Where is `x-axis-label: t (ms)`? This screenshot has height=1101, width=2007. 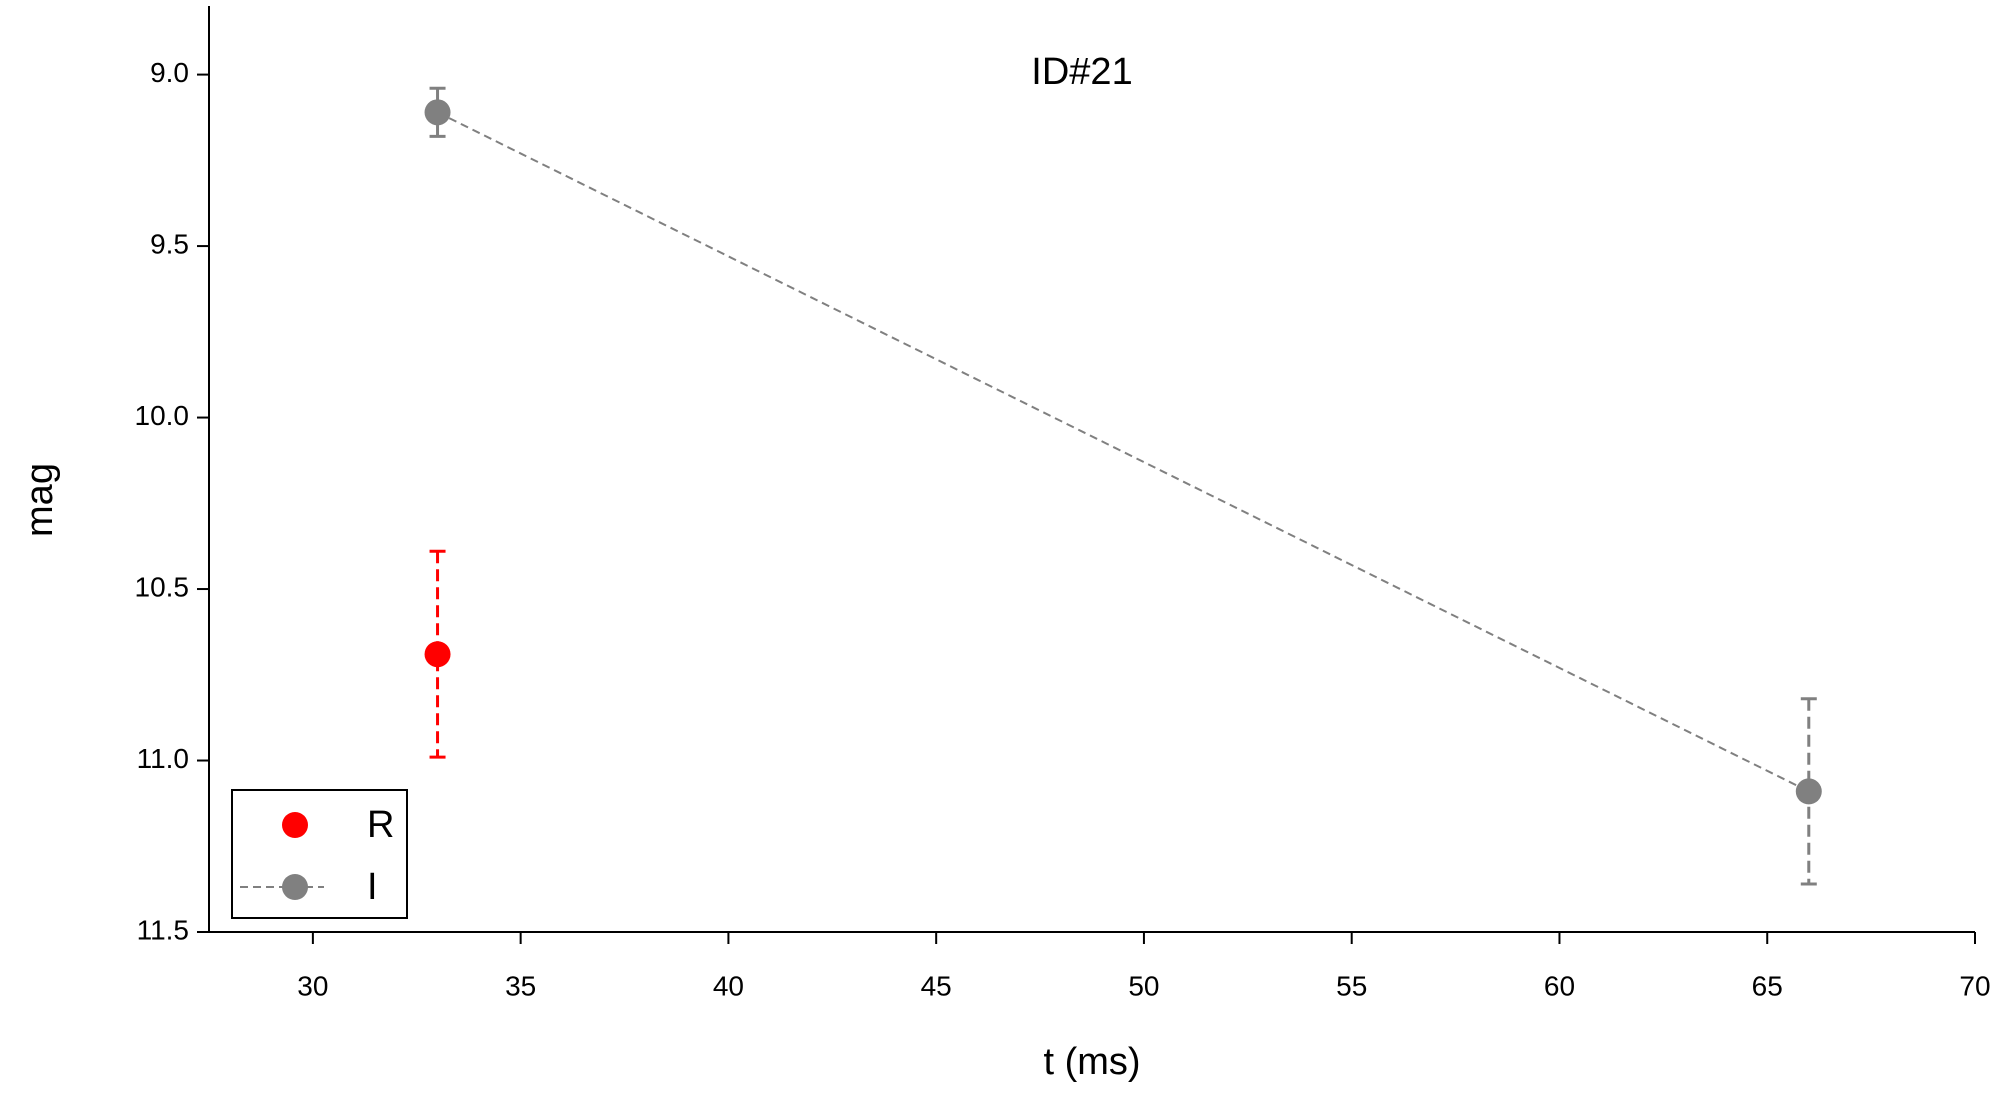
x-axis-label: t (ms) is located at coordinates (1091, 1062).